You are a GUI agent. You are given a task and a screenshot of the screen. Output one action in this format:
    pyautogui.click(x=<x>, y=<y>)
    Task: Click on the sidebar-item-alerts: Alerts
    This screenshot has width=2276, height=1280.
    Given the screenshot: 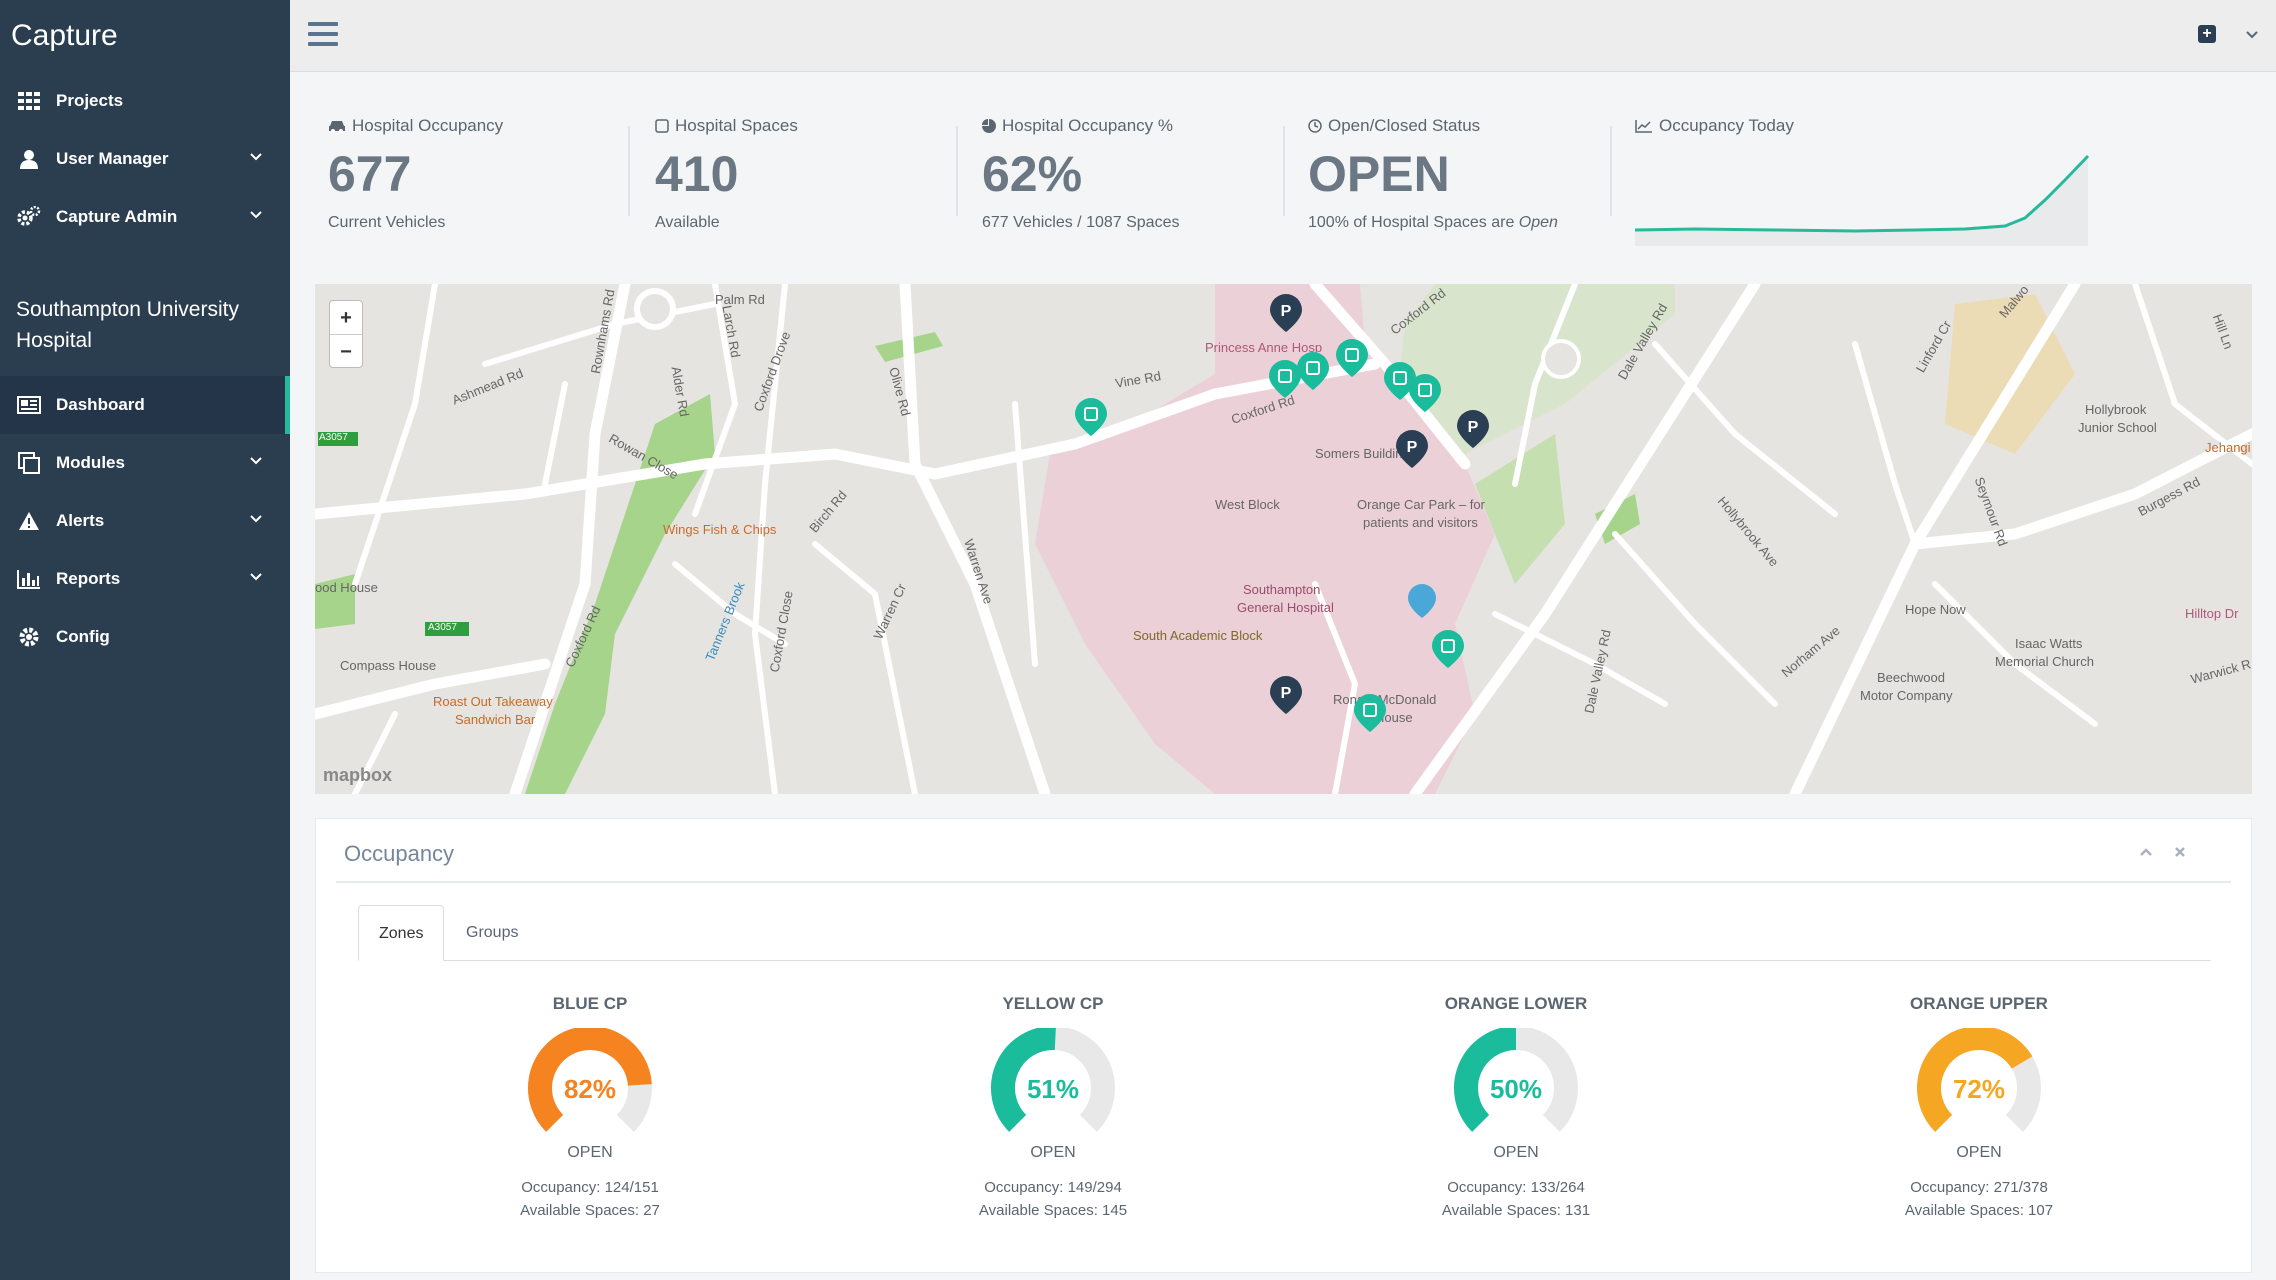 What is the action you would take?
    pyautogui.click(x=145, y=521)
    